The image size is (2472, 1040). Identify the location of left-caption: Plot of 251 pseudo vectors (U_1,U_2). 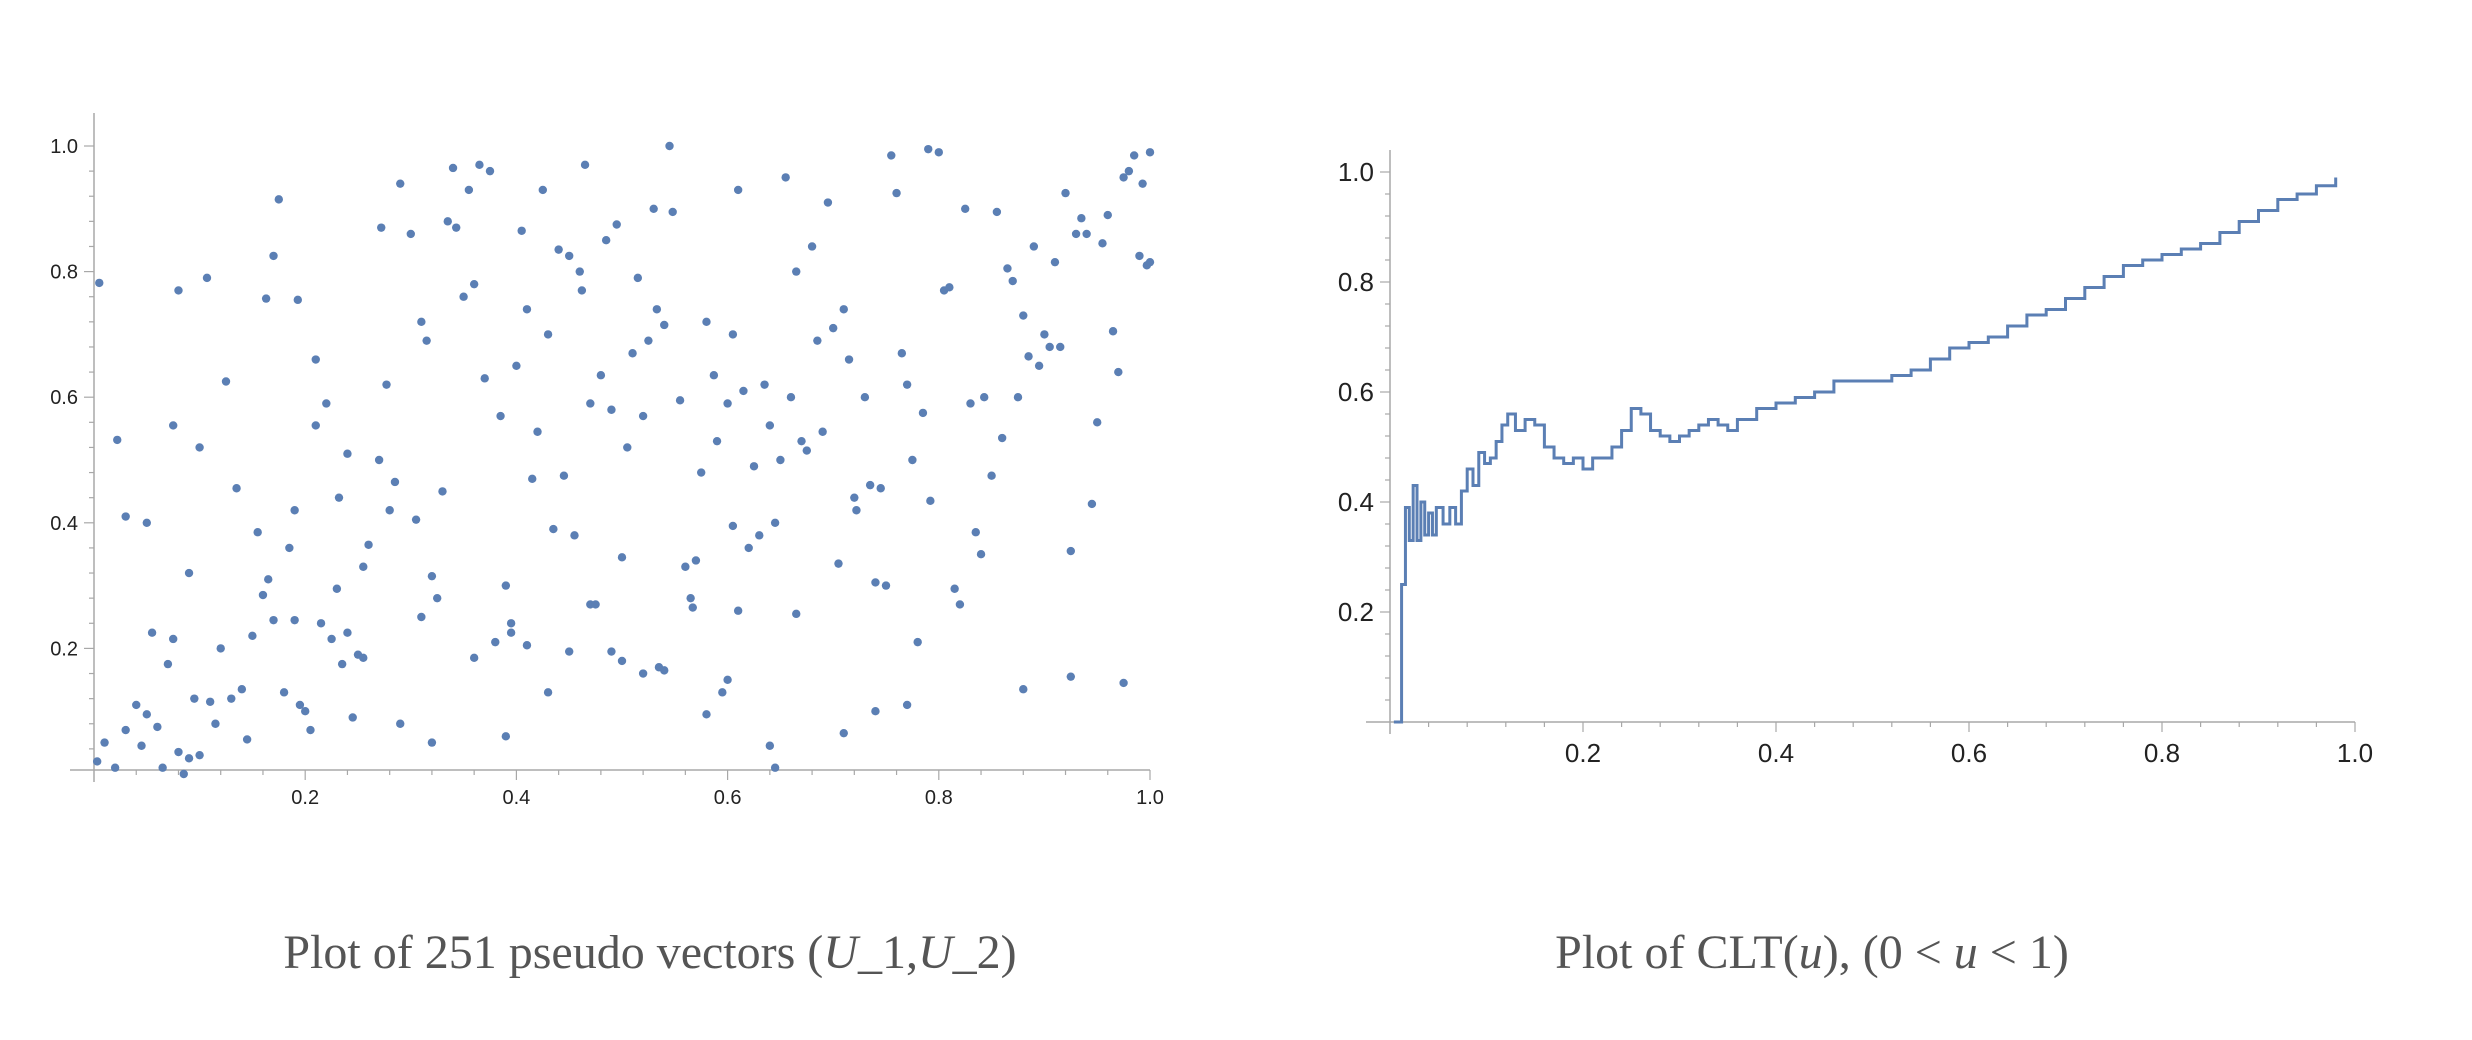
(649, 952).